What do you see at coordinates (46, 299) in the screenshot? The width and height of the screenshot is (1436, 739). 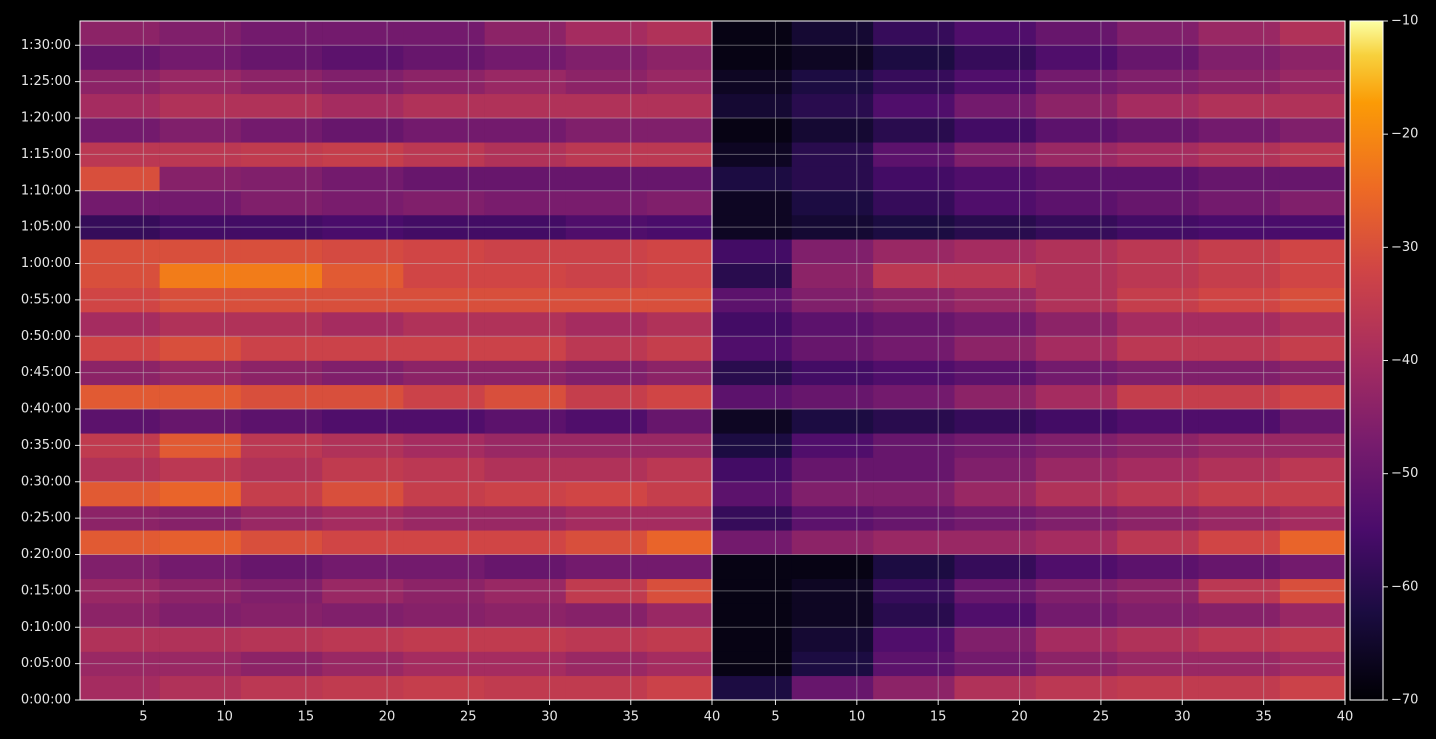 I see `y-tick-label: 0:55:00` at bounding box center [46, 299].